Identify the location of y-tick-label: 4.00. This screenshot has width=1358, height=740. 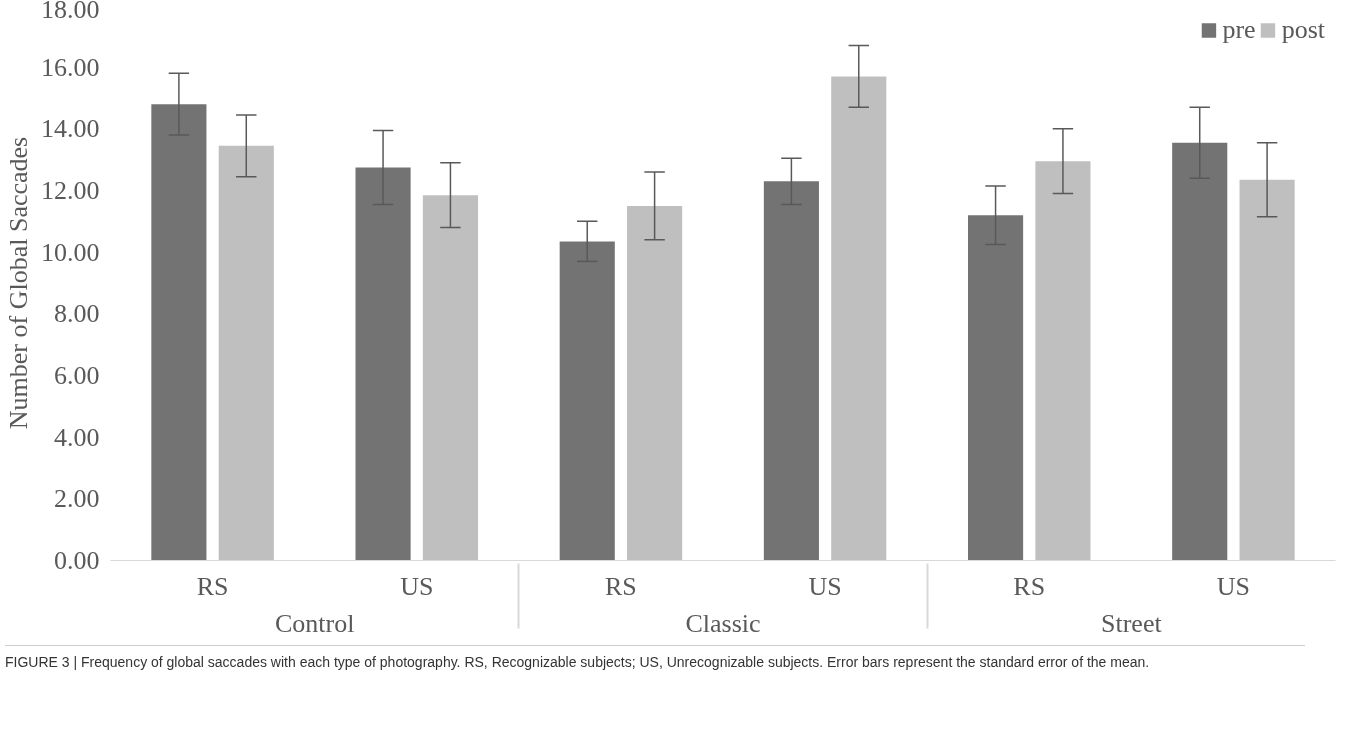
(77, 437).